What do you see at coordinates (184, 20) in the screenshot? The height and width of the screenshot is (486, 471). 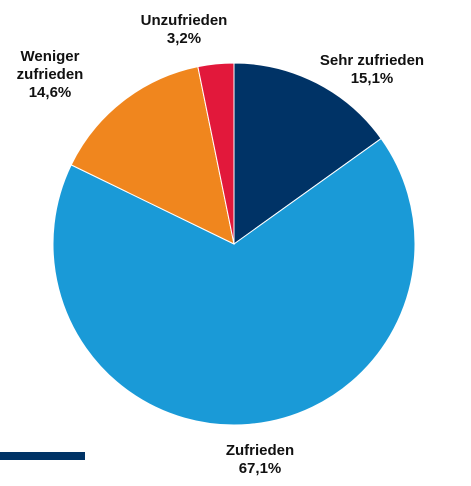 I see `category-label: Unzufrieden` at bounding box center [184, 20].